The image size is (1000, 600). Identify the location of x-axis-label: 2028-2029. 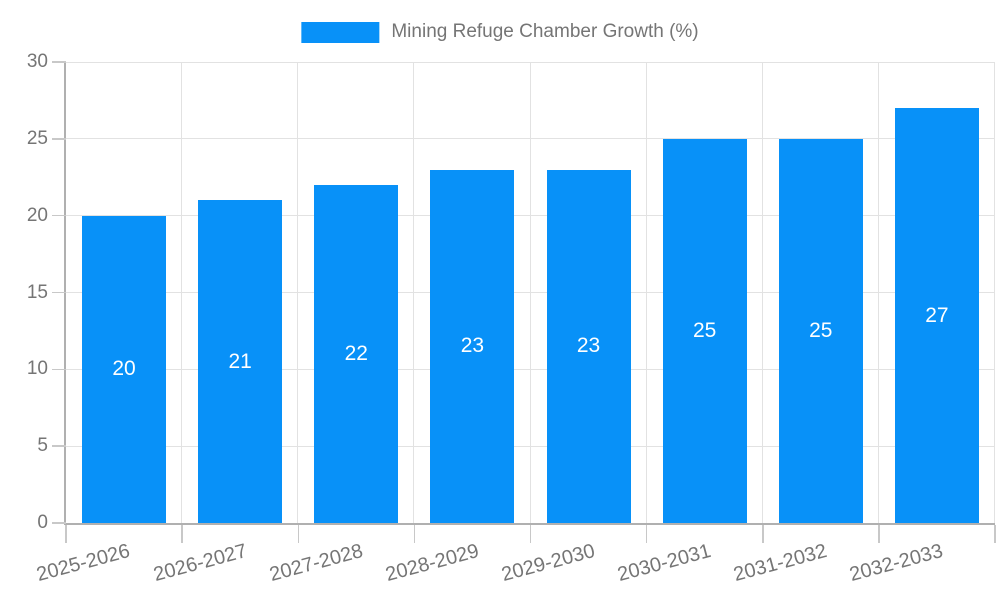
(432, 563).